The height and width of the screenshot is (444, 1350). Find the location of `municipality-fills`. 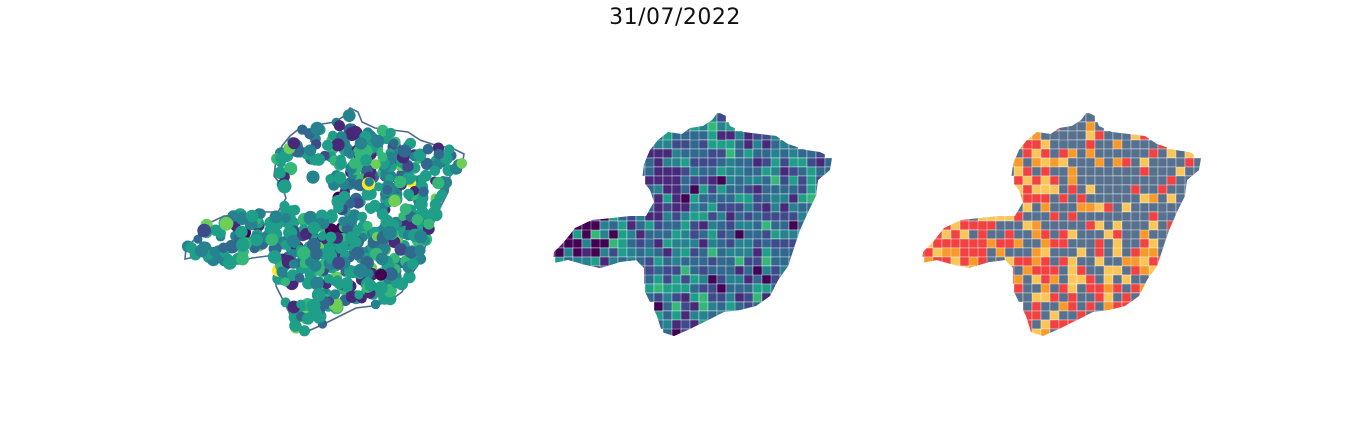

municipality-fills is located at coordinates (692, 224).